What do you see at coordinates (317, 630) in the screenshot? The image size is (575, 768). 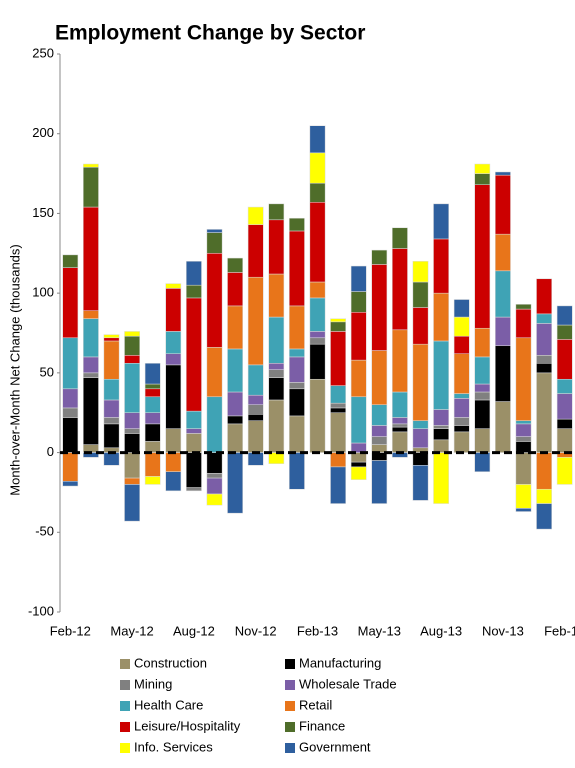 I see `x-tick-label: Feb-13` at bounding box center [317, 630].